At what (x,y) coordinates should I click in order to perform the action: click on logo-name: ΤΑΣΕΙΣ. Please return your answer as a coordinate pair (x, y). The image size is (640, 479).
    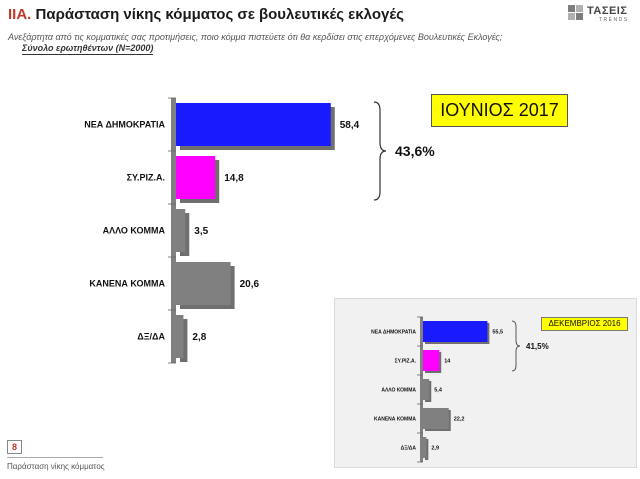
    Looking at the image, I should click on (607, 11).